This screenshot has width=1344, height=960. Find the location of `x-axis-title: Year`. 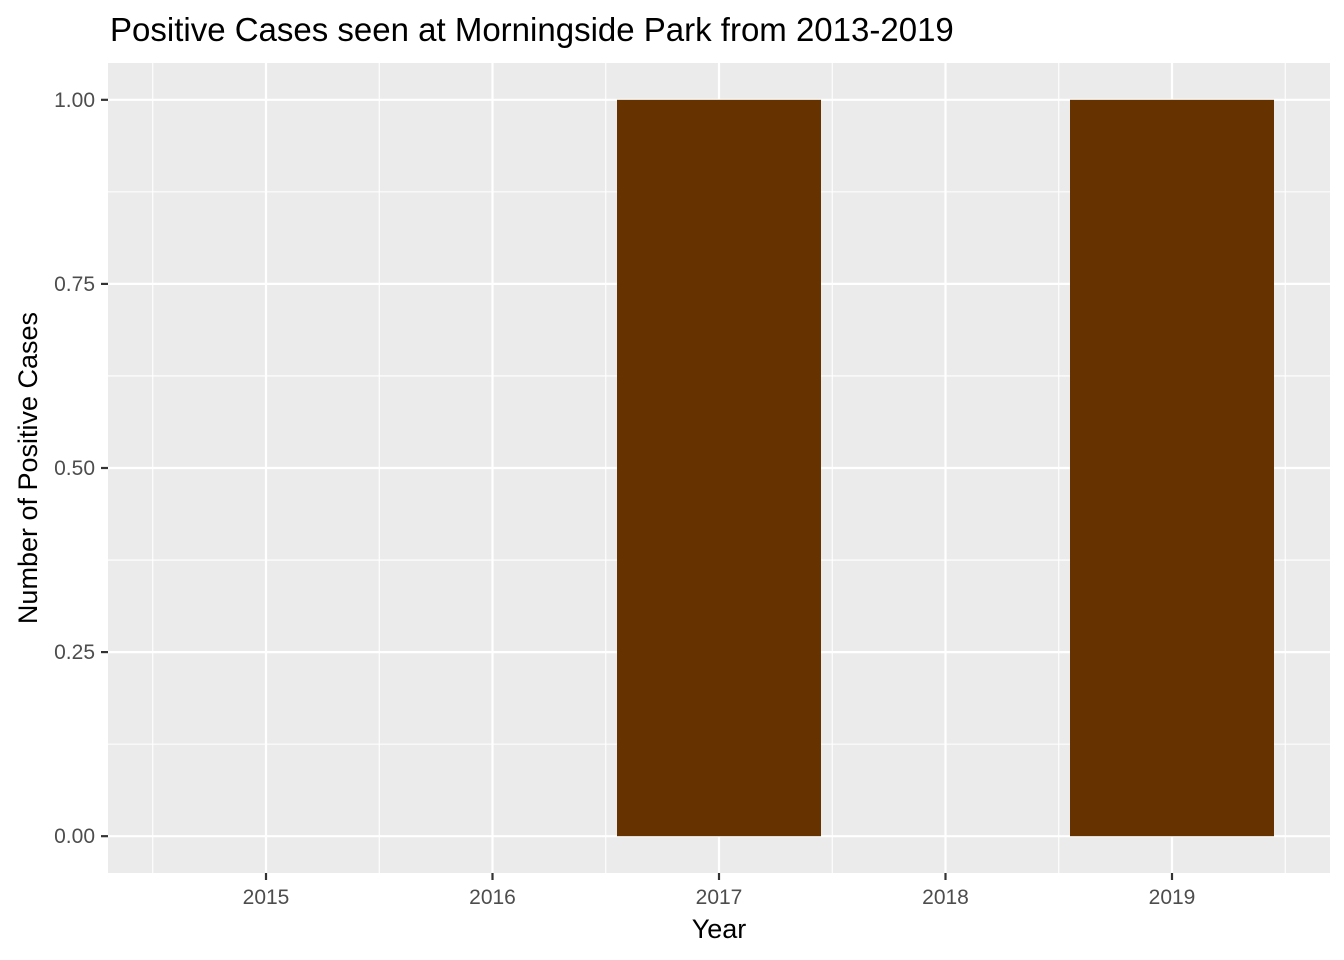

x-axis-title: Year is located at coordinates (719, 929).